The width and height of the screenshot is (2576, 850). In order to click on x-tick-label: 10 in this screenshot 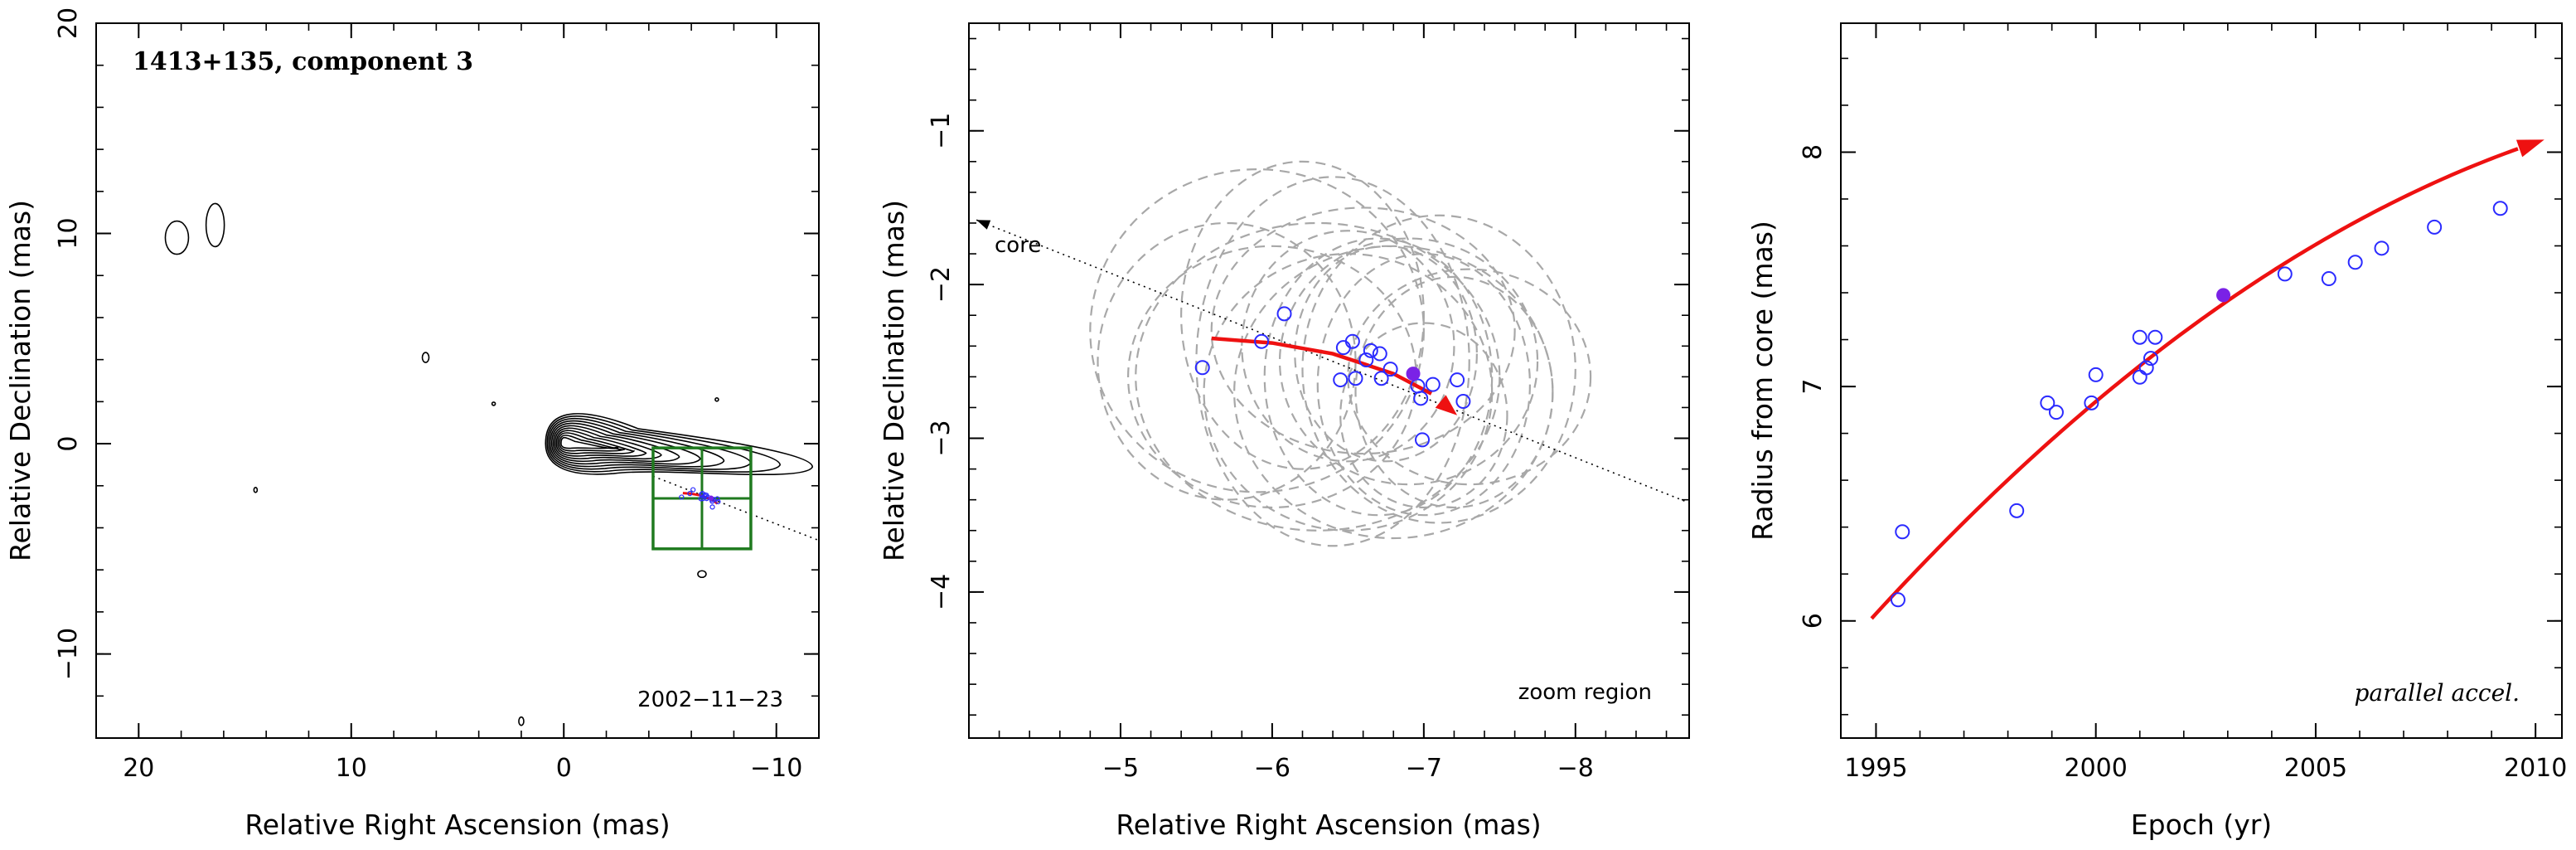, I will do `click(351, 768)`.